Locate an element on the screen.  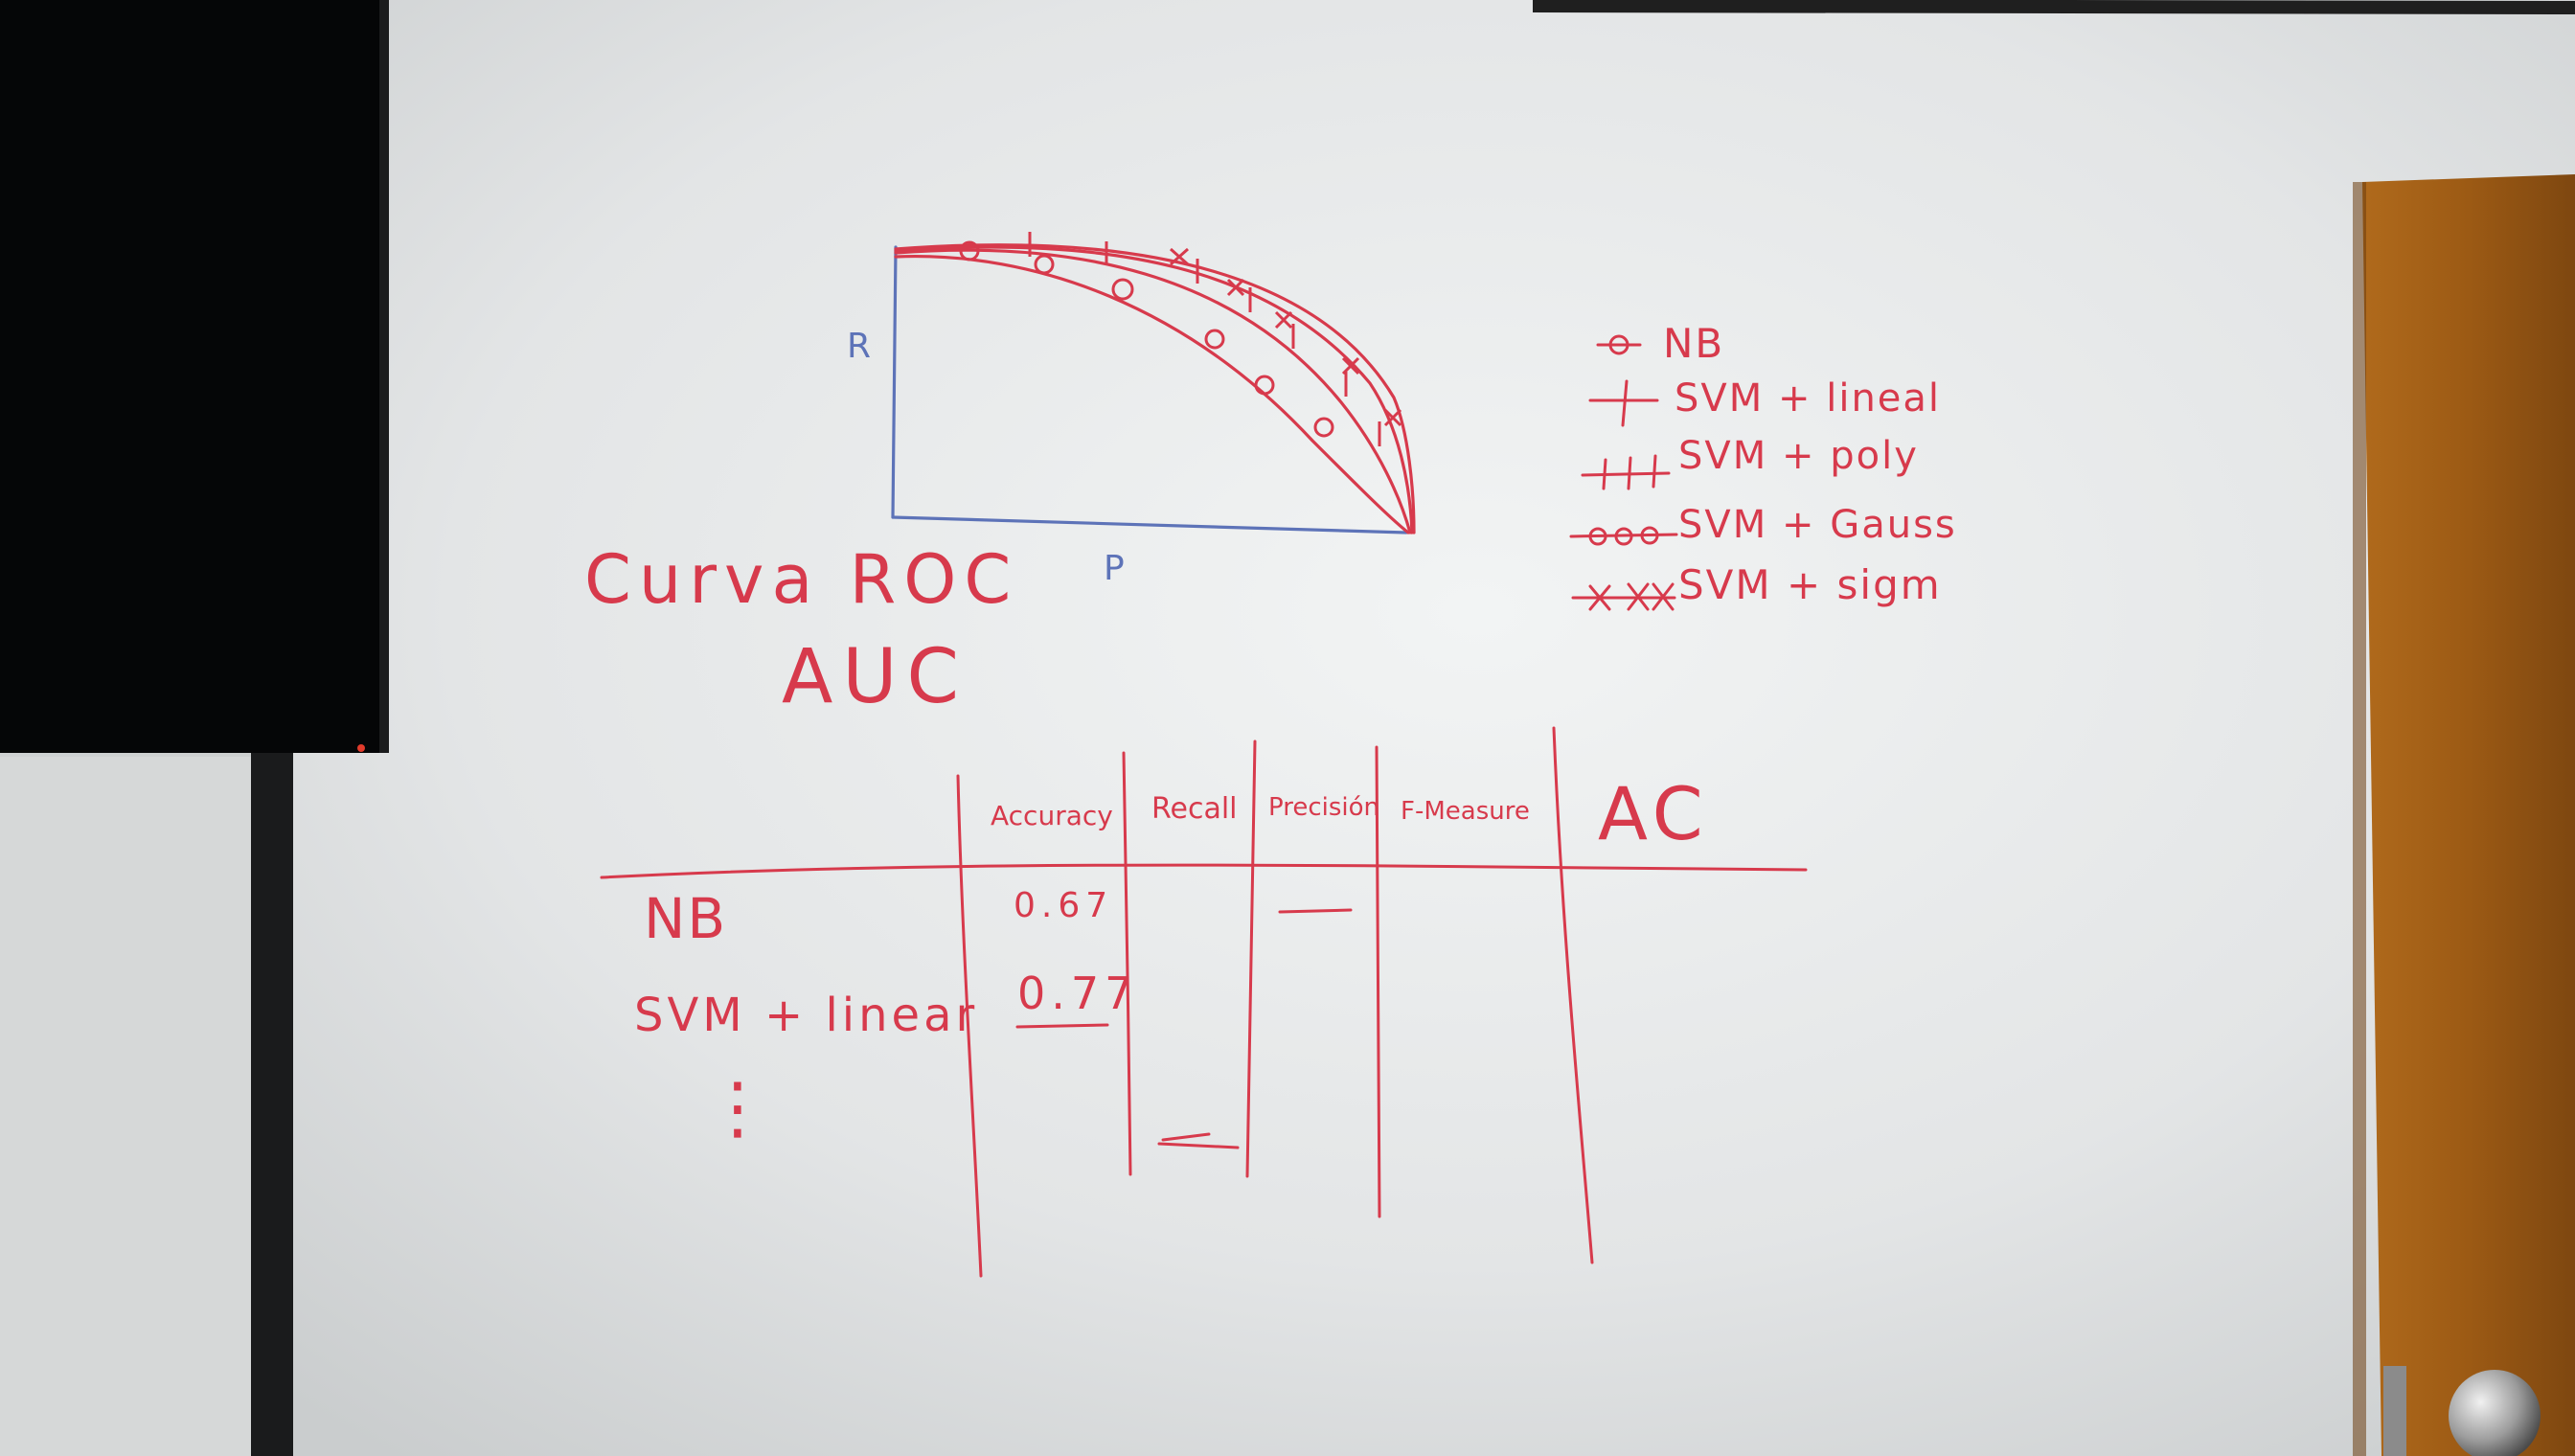
door-latch-plate is located at coordinates (2394, 1411).